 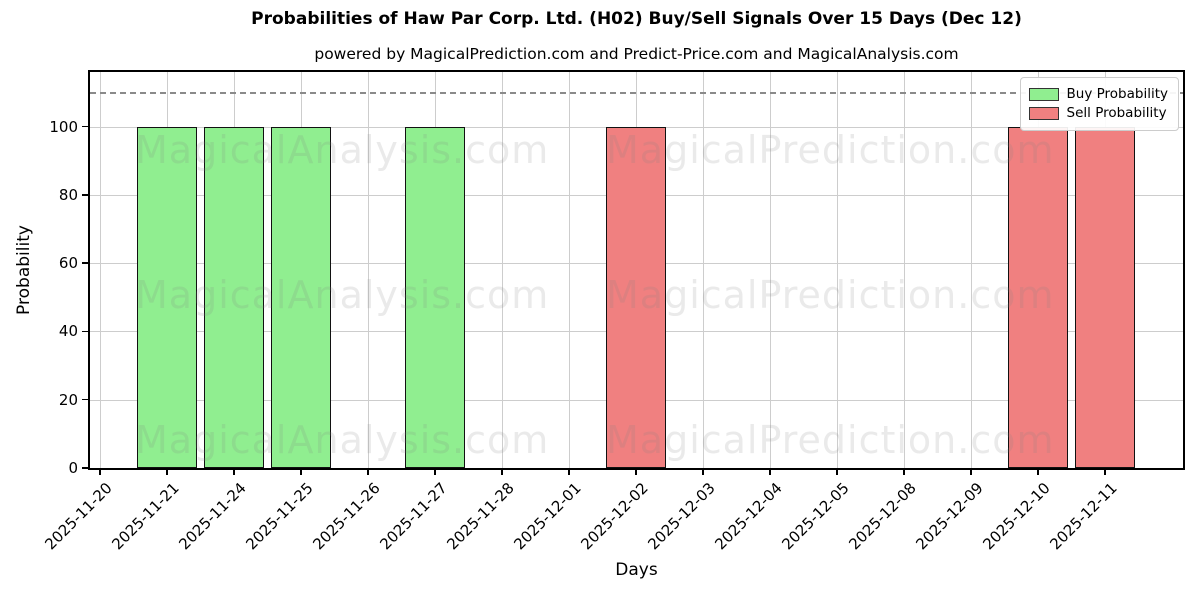 I want to click on y-tick-label: 20, so click(x=68, y=399).